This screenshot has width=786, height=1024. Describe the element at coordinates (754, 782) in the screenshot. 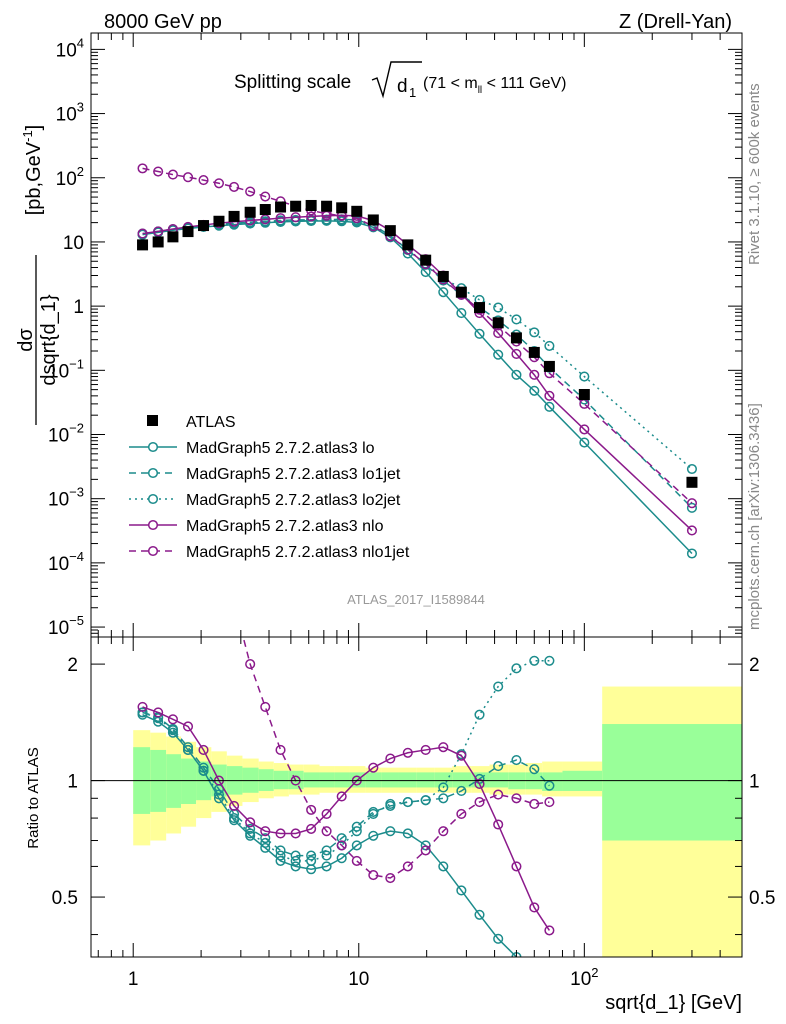

I see `ratio-tick-label-right: 1` at that location.